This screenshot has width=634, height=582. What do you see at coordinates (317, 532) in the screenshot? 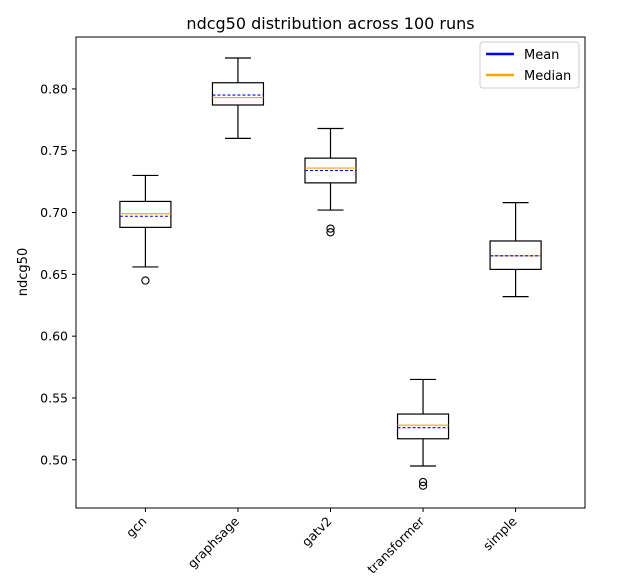
I see `x-tick-label-gatv2: gatv2` at bounding box center [317, 532].